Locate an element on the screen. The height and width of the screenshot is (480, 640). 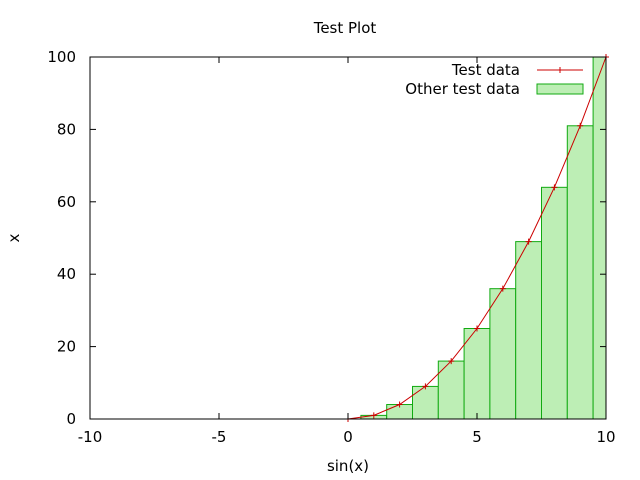
legend-label: Test data is located at coordinates (485, 70).